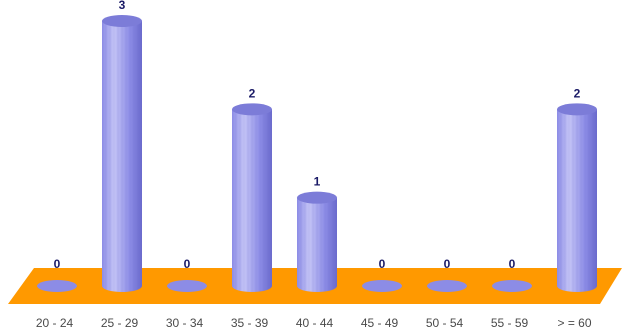  Describe the element at coordinates (185, 323) in the screenshot. I see `x-tick-label: 30 - 34` at that location.